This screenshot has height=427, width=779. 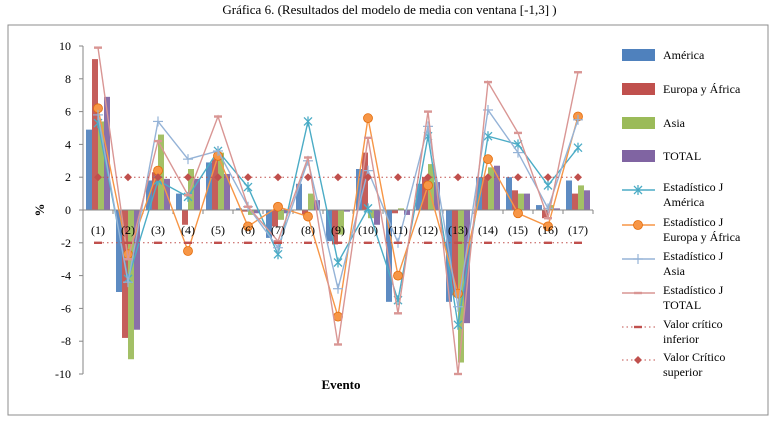 I want to click on x-tick-label: (7), so click(x=278, y=230).